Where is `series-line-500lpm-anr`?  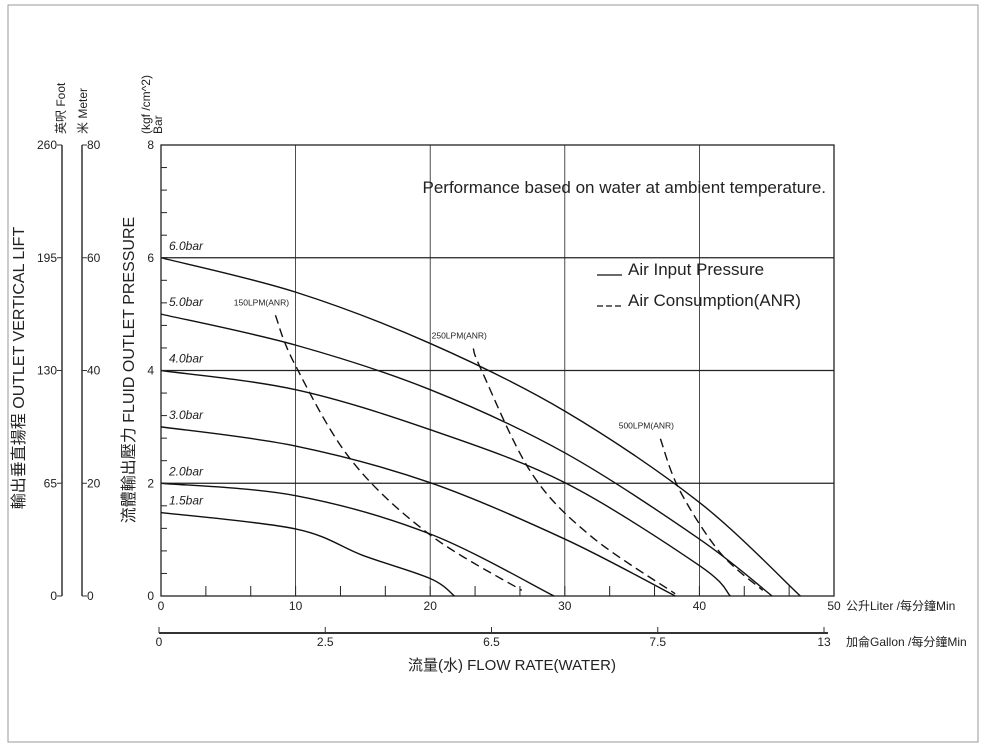
series-line-500lpm-anr is located at coordinates (711, 514).